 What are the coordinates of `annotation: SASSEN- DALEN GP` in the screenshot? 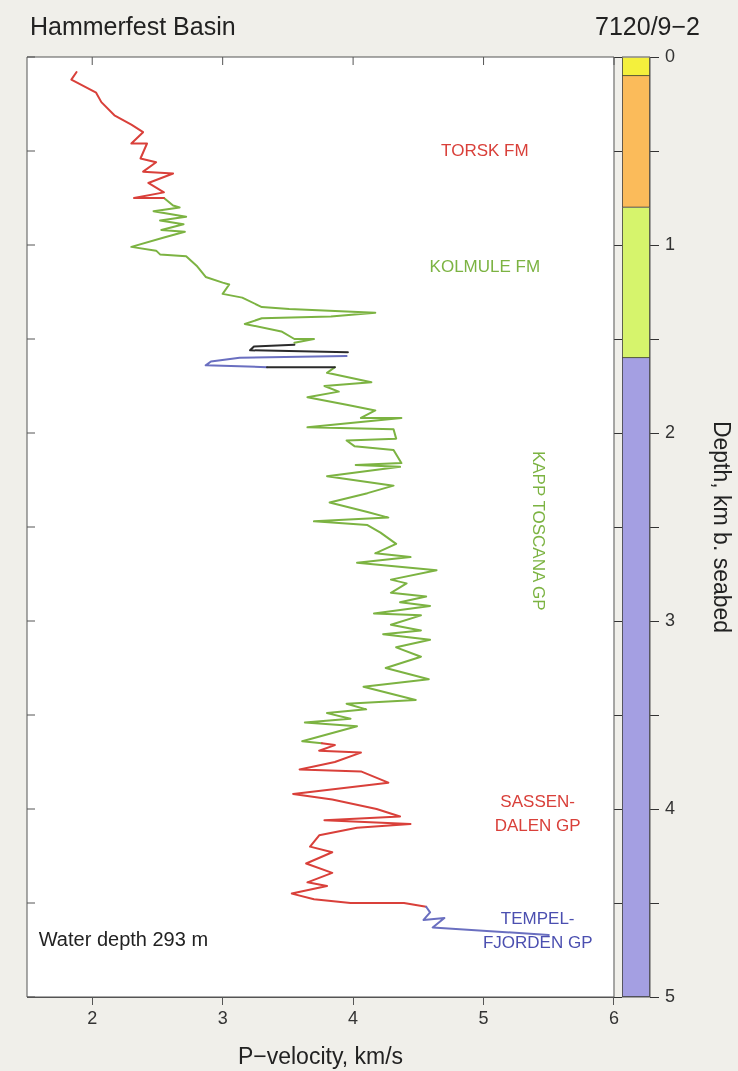 It's located at (537, 814).